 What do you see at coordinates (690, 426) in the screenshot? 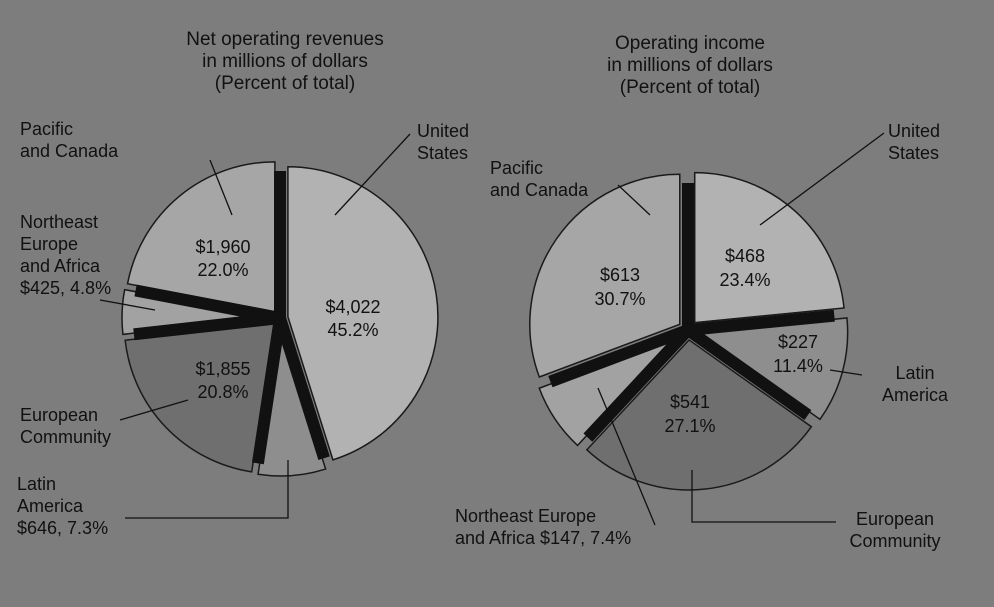
I see `inner-income-ec-percent: 27.1%` at bounding box center [690, 426].